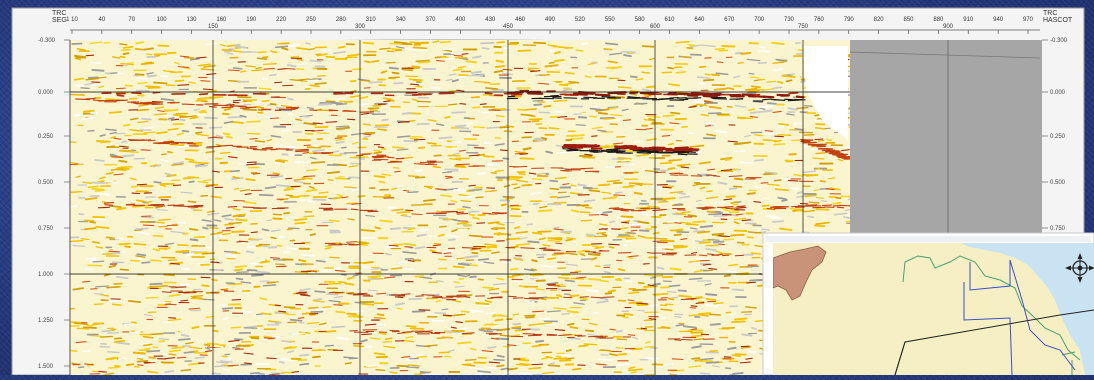 The height and width of the screenshot is (380, 1094). Describe the element at coordinates (46, 137) in the screenshot. I see `left-time-label: 0.250` at that location.